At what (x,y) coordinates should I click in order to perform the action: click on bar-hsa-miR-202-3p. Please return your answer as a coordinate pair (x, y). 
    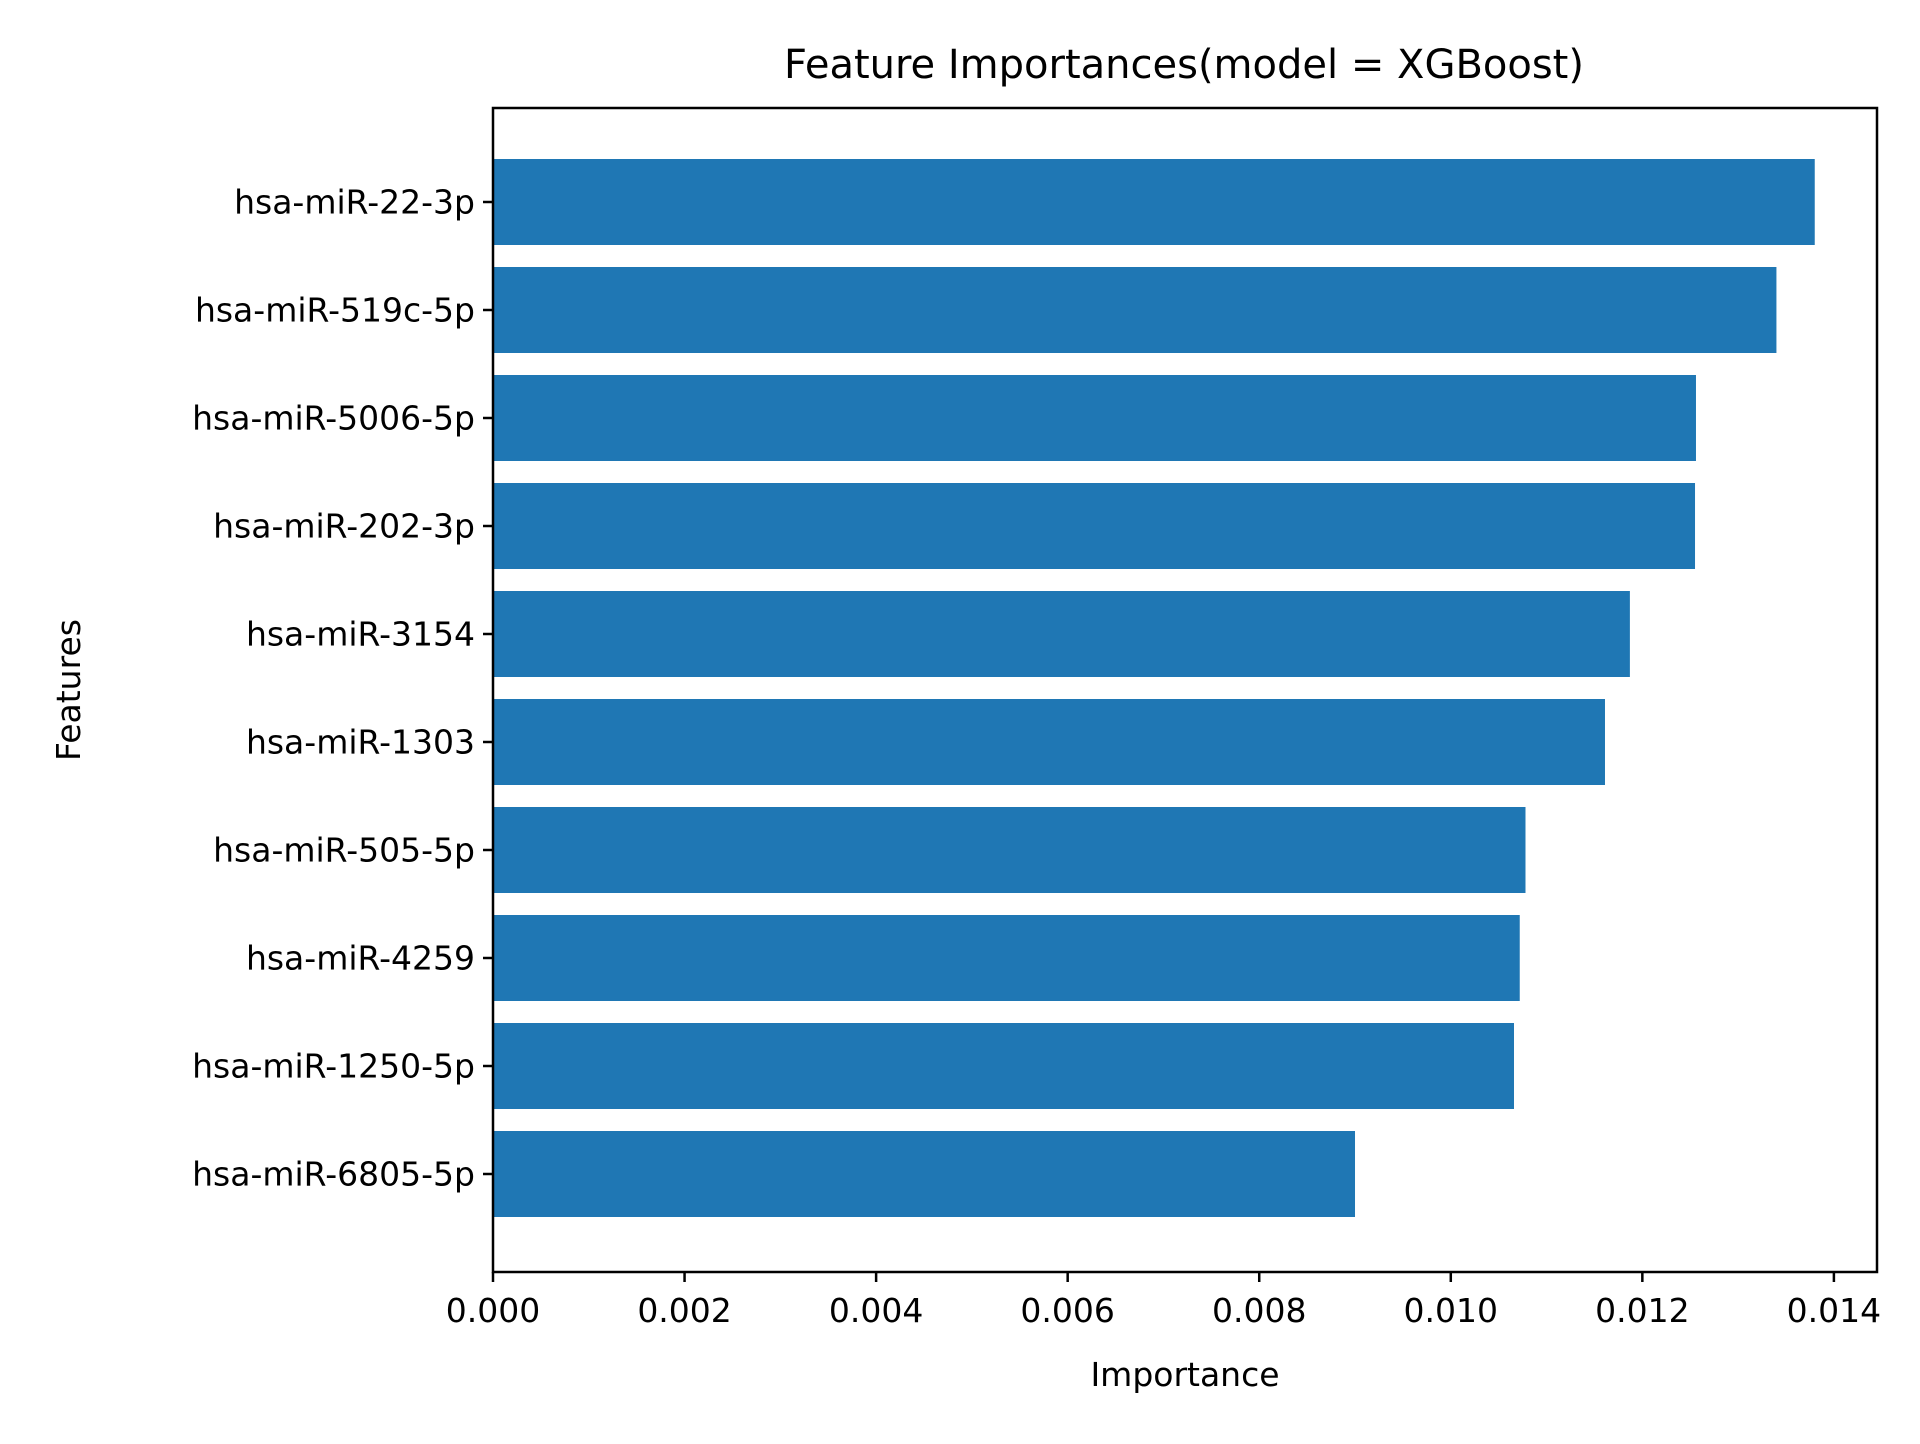
    Looking at the image, I should click on (1094, 526).